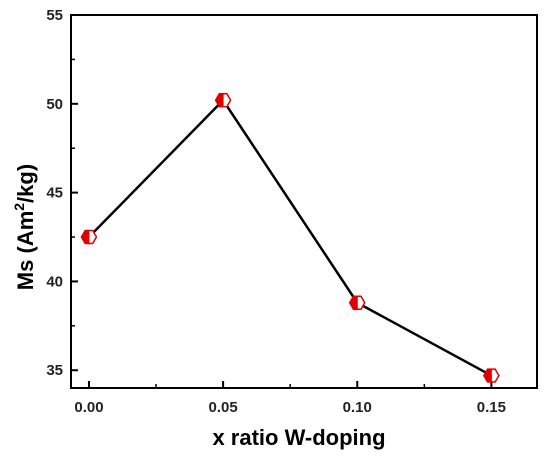  Describe the element at coordinates (19, 207) in the screenshot. I see `y-axis-title-superscript: 2` at that location.